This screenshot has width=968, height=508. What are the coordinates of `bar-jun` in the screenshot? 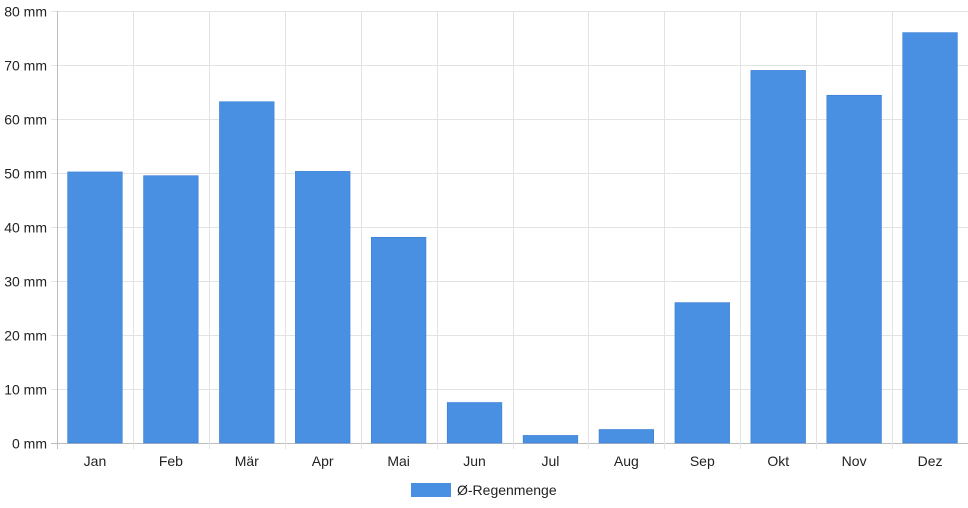 It's located at (474, 423).